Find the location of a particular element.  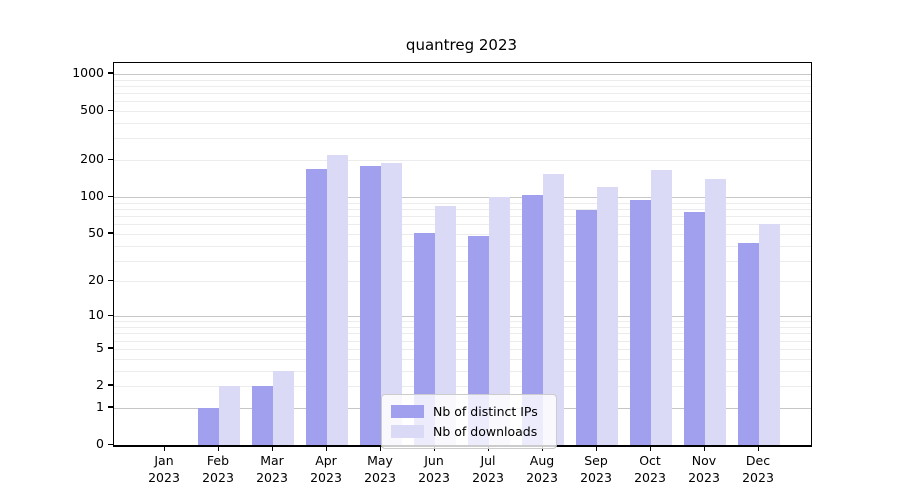

bar-mar-downloads is located at coordinates (283, 407).